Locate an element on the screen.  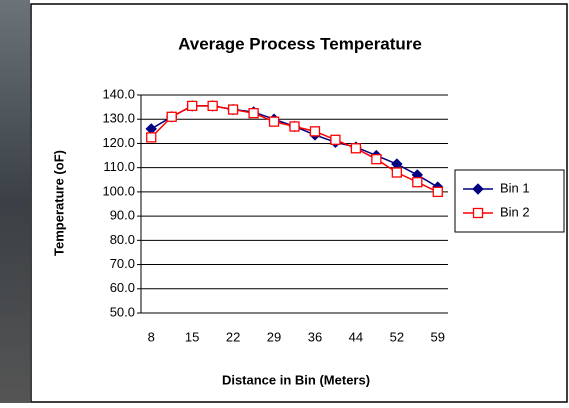
x-tick-label: 59 is located at coordinates (438, 336).